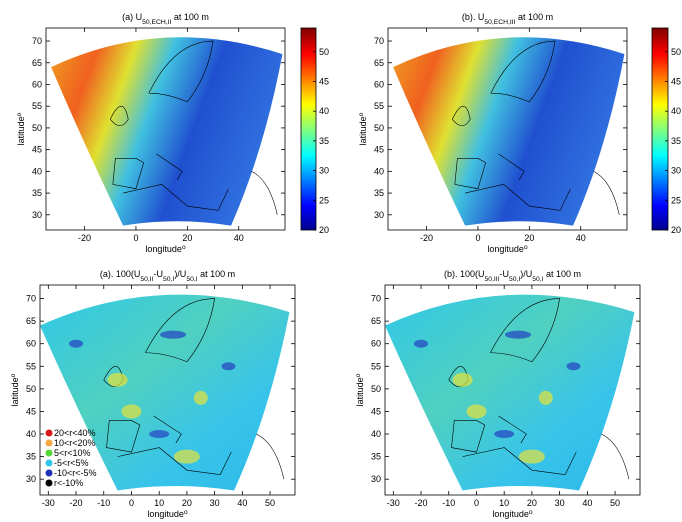 The image size is (682, 522). I want to click on legend-label: -10<r<-5%, so click(75, 473).